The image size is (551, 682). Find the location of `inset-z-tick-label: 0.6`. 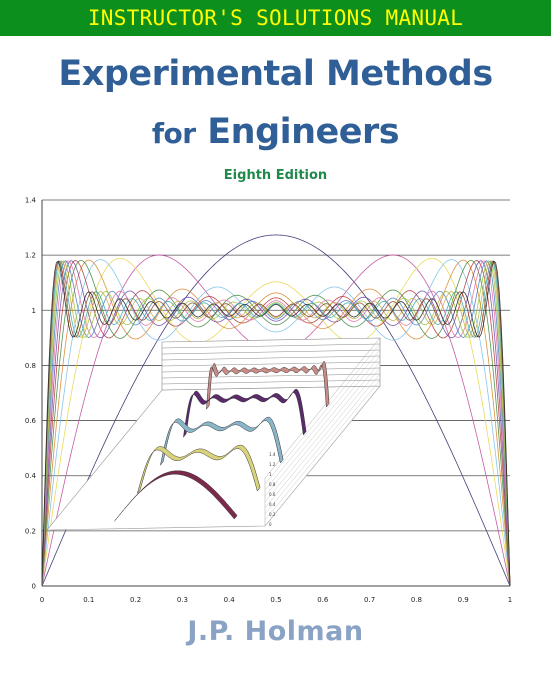

inset-z-tick-label: 0.6 is located at coordinates (272, 494).